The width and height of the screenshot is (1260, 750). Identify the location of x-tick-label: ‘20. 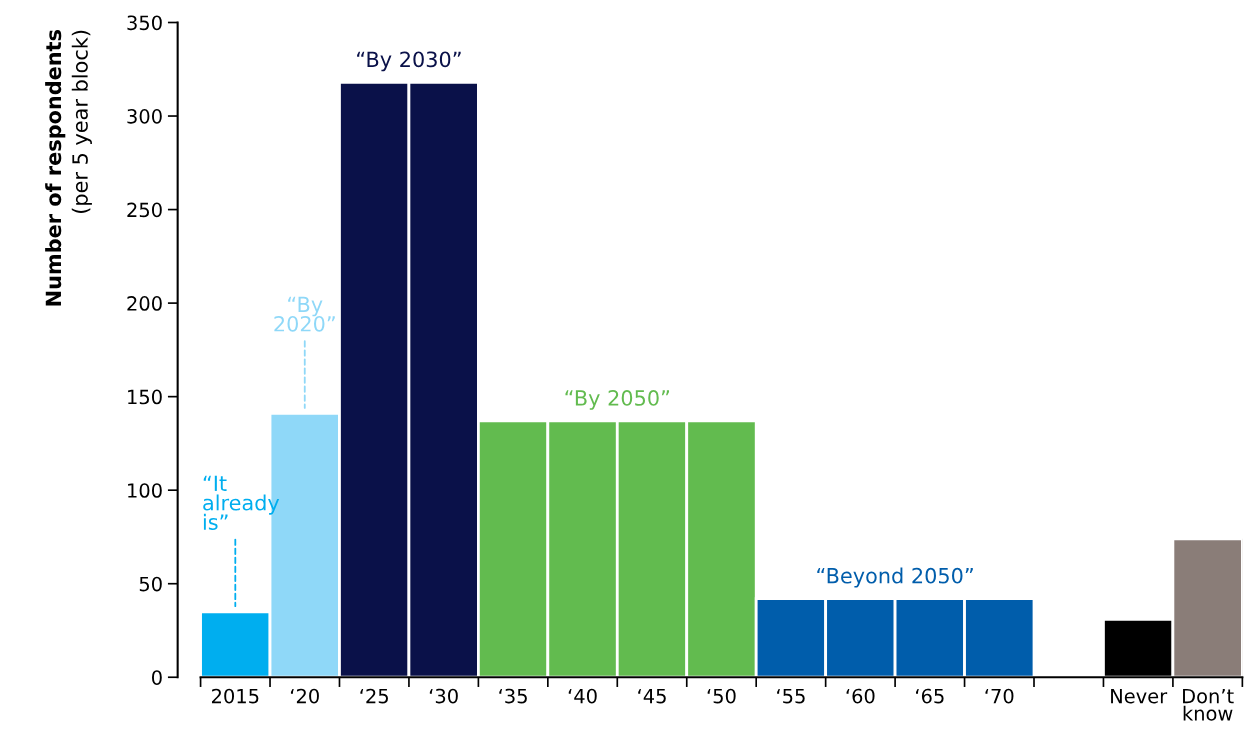
(304, 696).